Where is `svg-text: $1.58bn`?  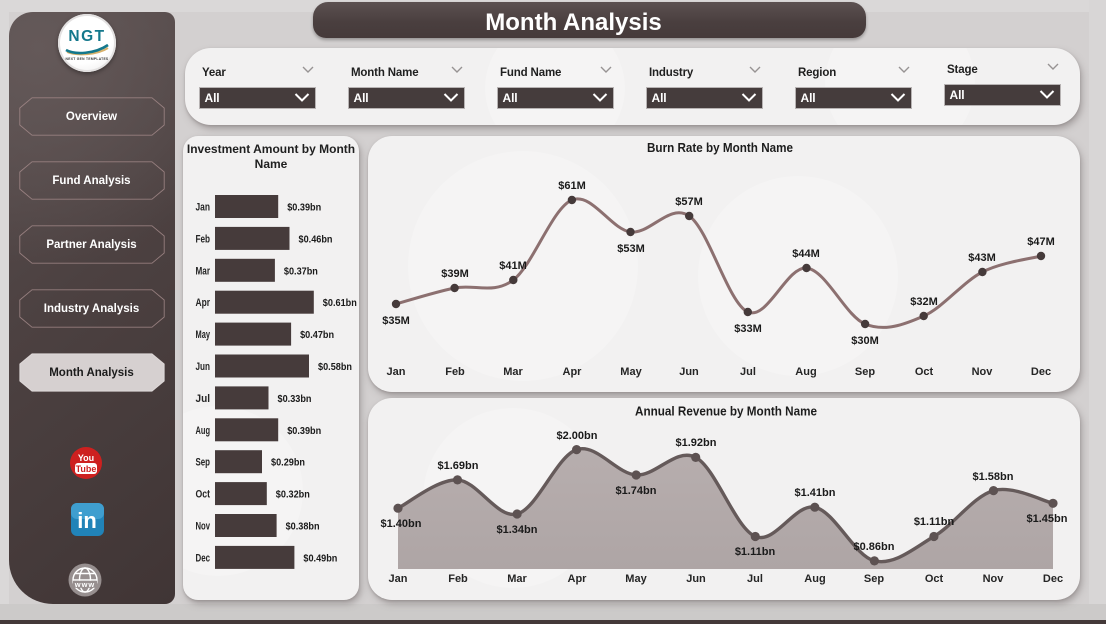
svg-text: $1.58bn is located at coordinates (993, 477).